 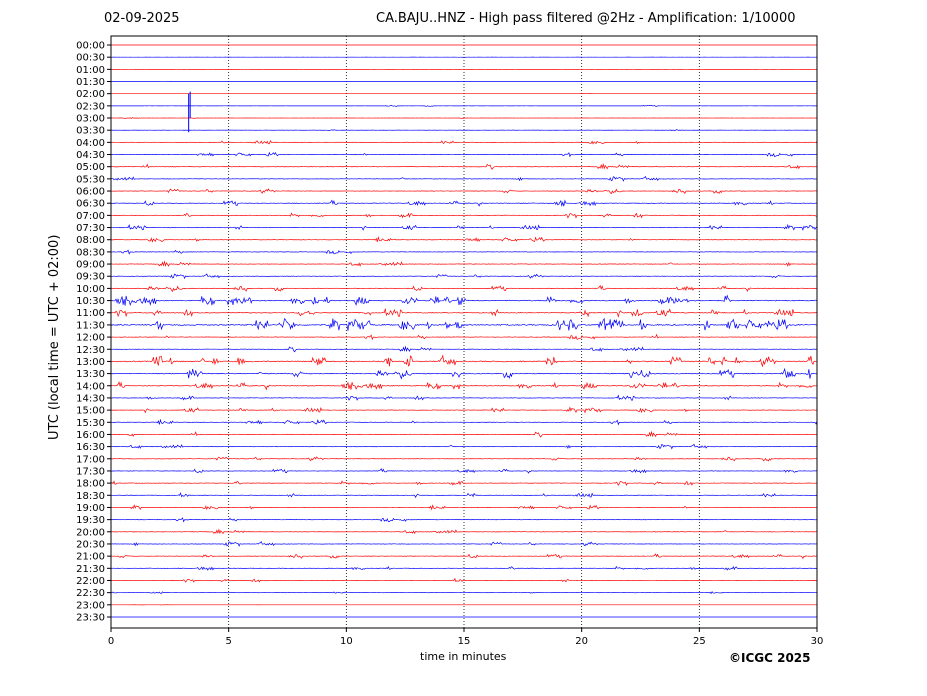 I want to click on y-tick-label: 22:30, so click(x=90, y=593).